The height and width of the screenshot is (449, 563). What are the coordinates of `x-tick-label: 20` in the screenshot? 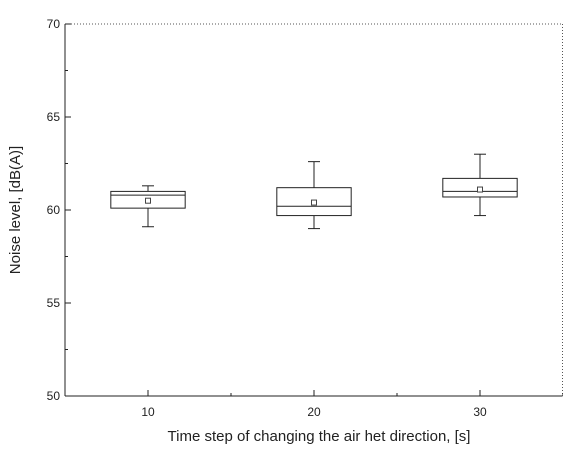 It's located at (314, 412).